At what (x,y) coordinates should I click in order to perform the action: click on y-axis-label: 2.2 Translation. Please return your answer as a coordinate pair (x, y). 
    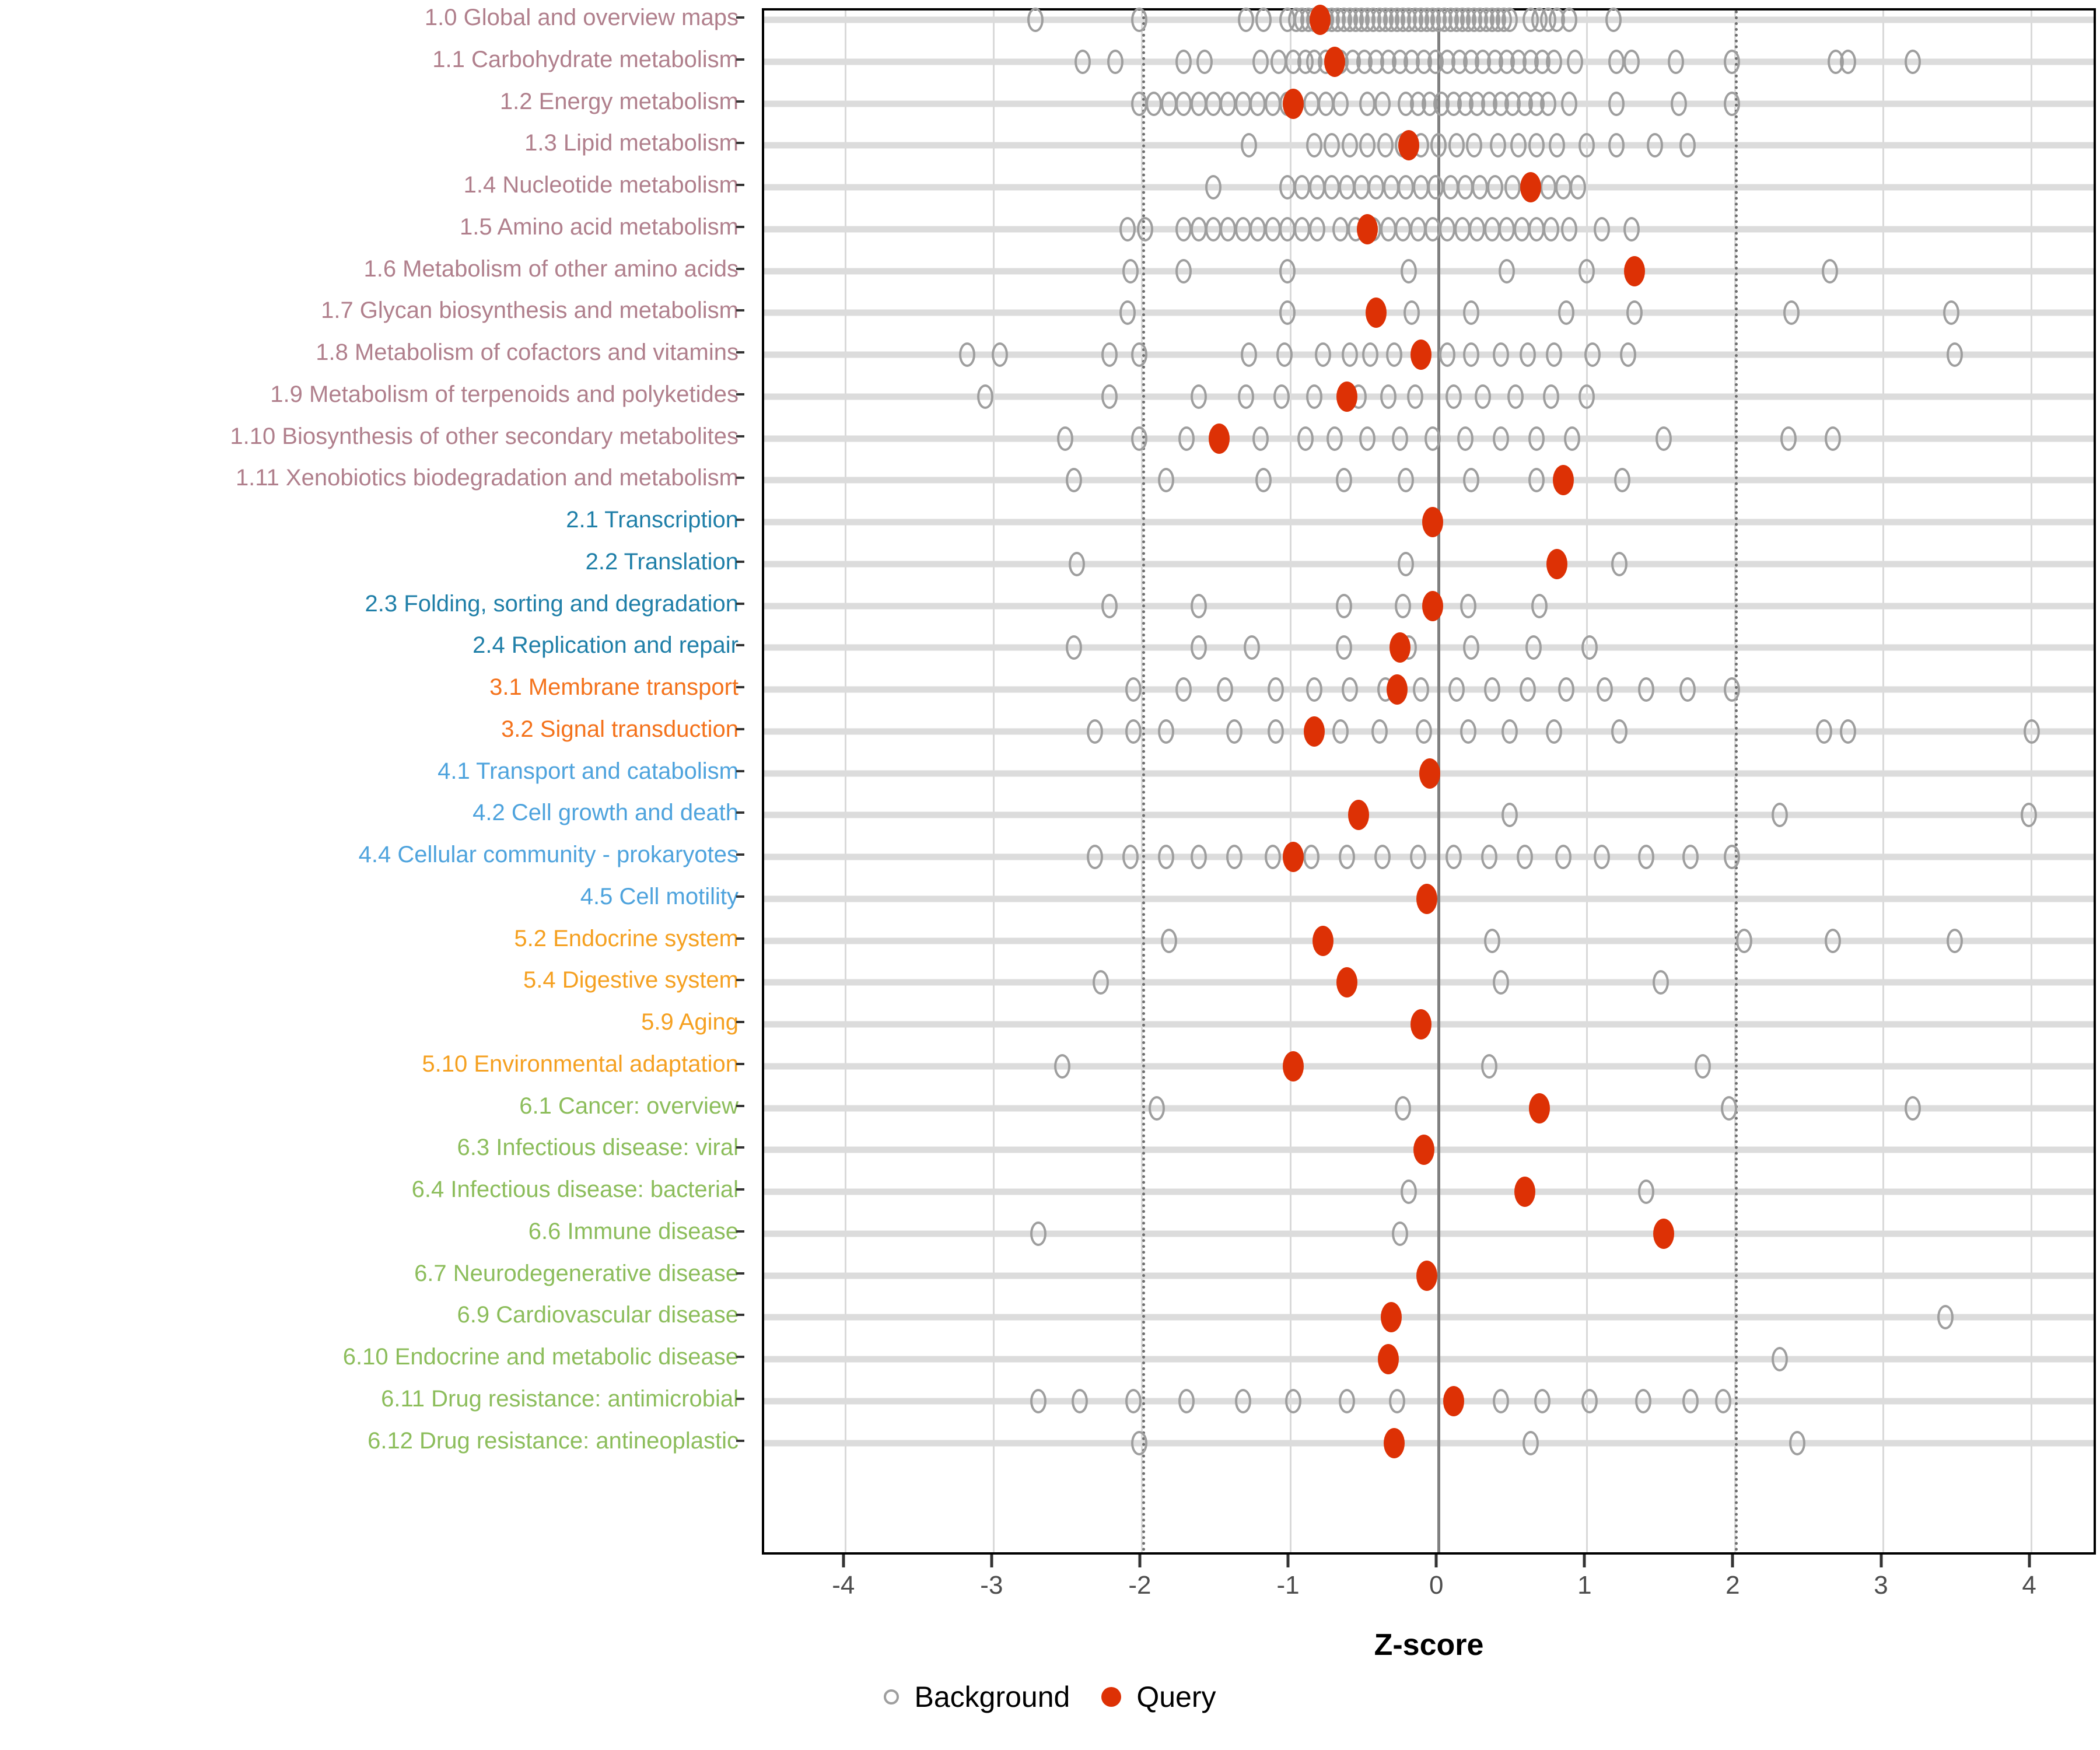
    Looking at the image, I should click on (661, 561).